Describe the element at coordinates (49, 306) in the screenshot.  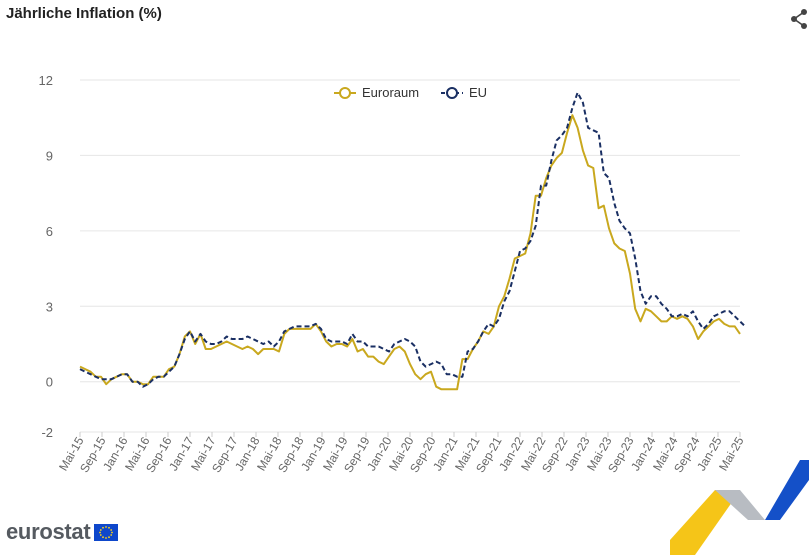
I see `y-tick-label: 3` at that location.